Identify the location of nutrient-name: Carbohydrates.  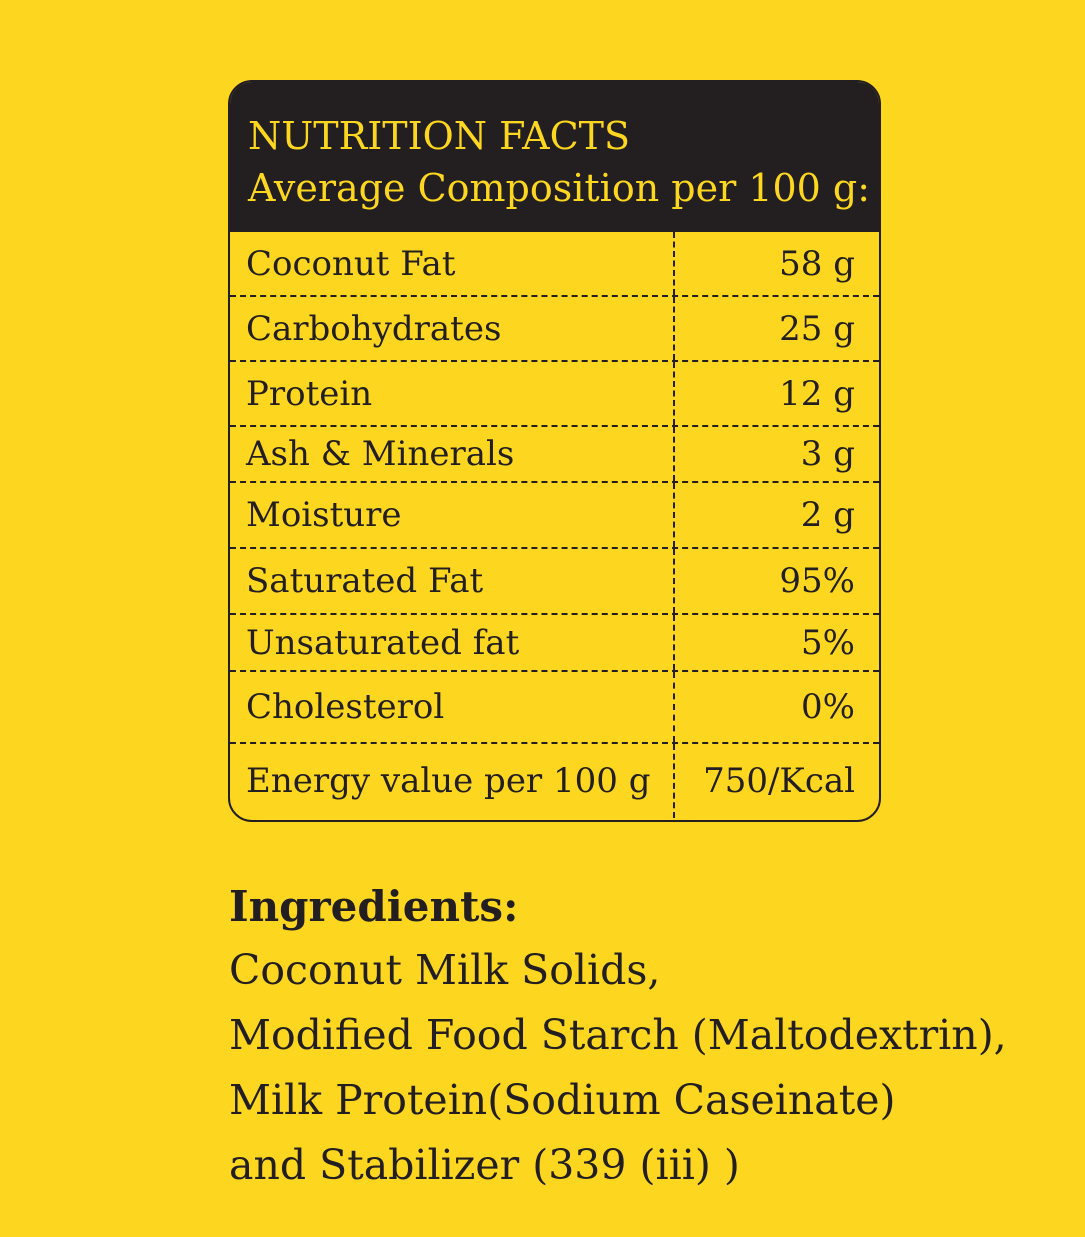
(452, 328).